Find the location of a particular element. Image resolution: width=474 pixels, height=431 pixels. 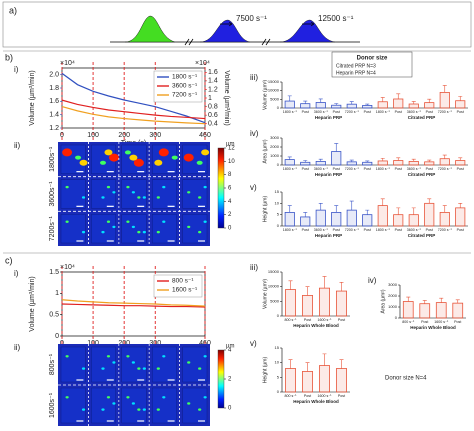

y-tick-label: 2000 is located at coordinates (275, 146).